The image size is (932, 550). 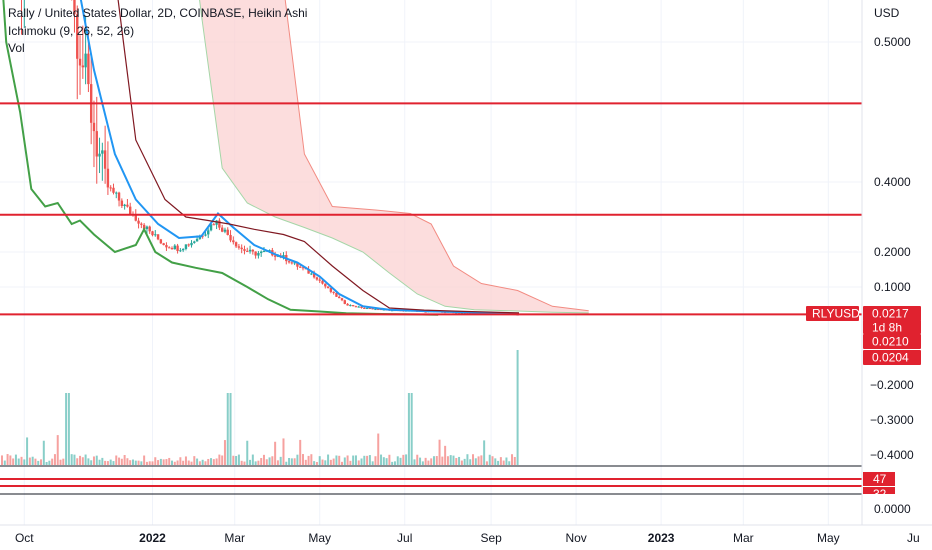 What do you see at coordinates (71, 31) in the screenshot?
I see `ichimoku-legend: Ichimoku (9, 26, 52, 26)` at bounding box center [71, 31].